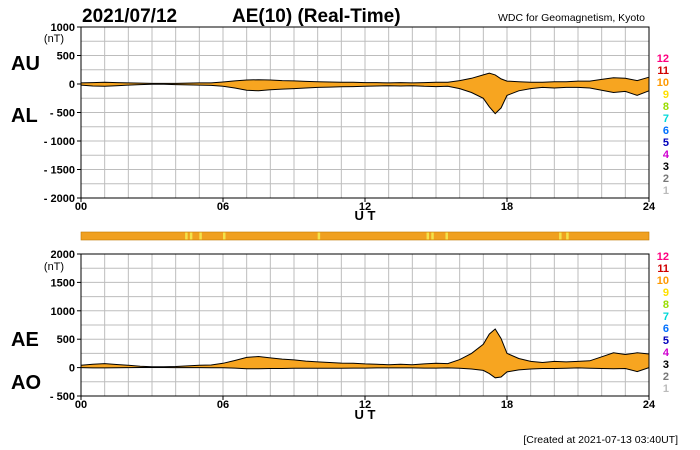 This screenshot has width=700, height=450. Describe the element at coordinates (507, 207) in the screenshot. I see `au-al-xtick-label: 18` at that location.